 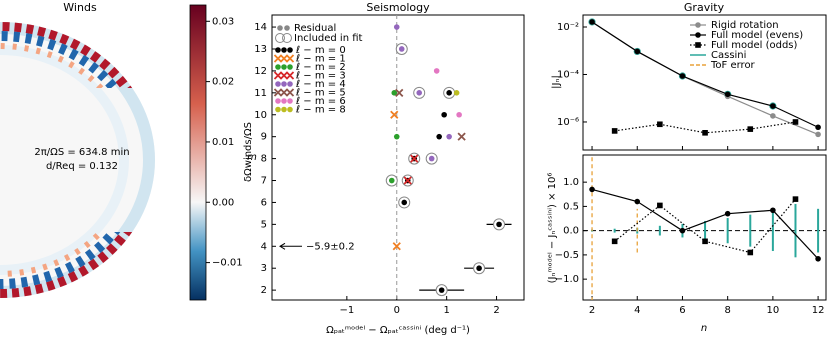 I want to click on x-tick-label: 1, so click(x=446, y=310).